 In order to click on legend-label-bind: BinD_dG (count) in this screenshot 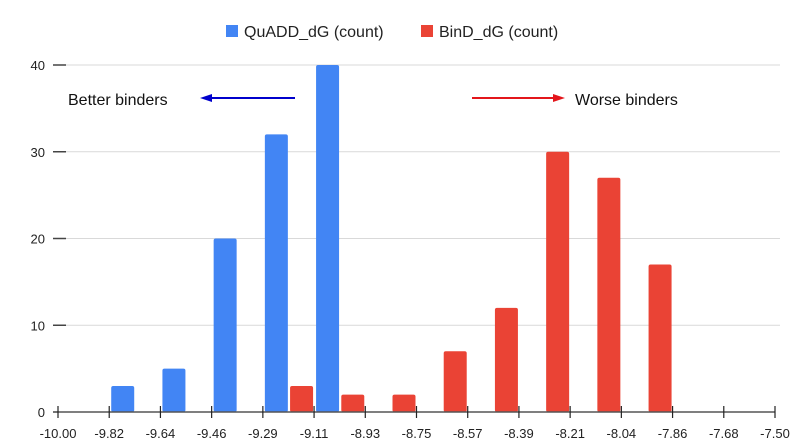, I will do `click(498, 32)`.